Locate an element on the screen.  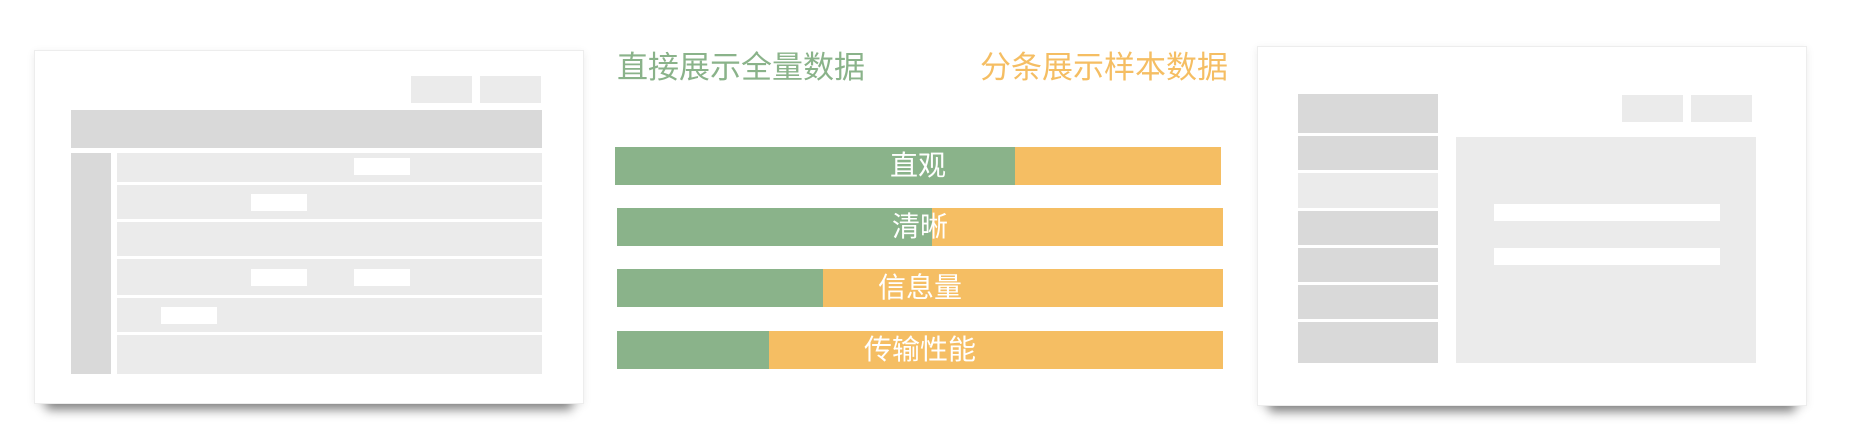
comparison-bar: 信息量 is located at coordinates (920, 288).